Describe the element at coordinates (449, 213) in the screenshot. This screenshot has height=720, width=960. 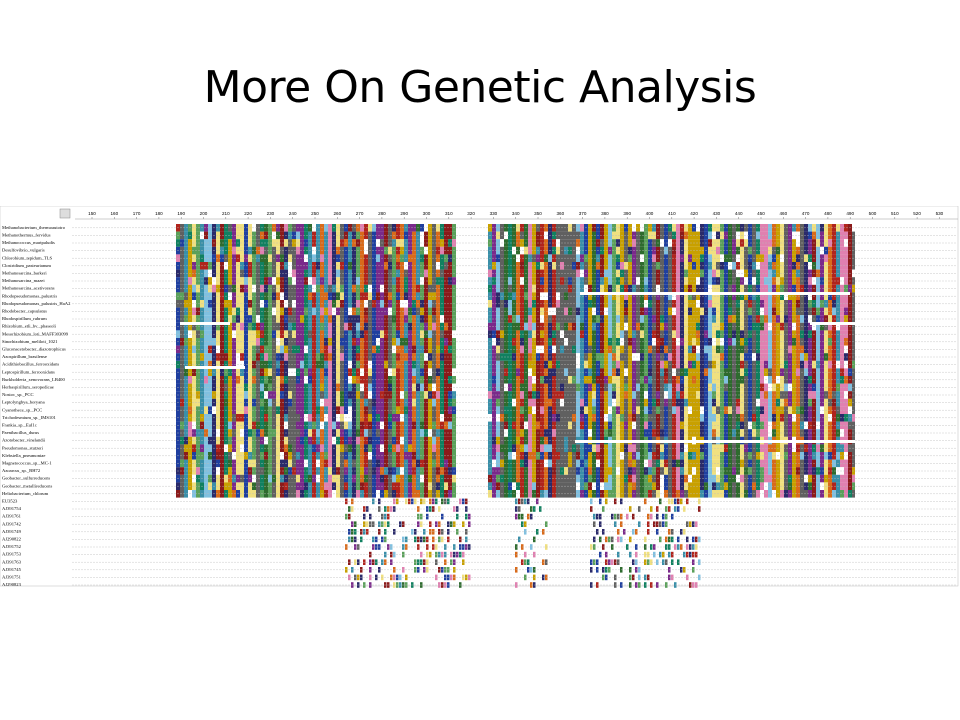
I see `ruler-label: 310` at that location.